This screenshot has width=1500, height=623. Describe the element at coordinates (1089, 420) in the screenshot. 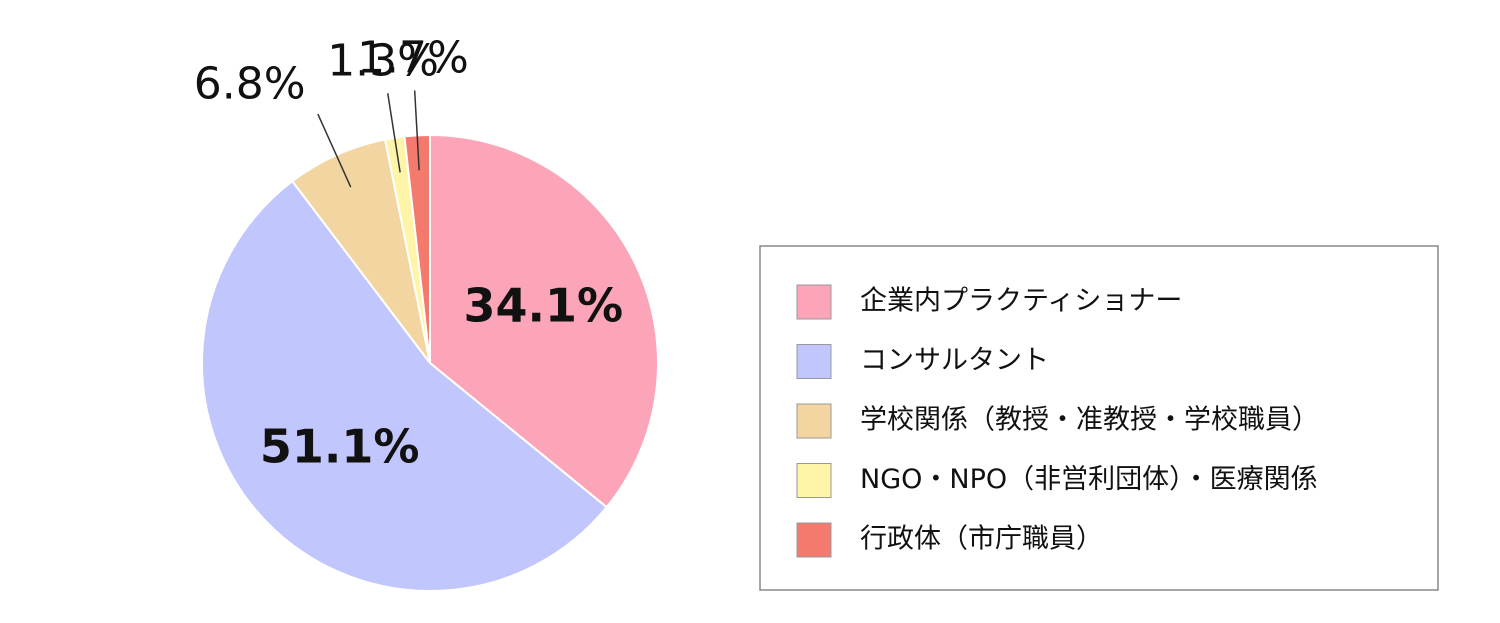

I see `legend-label: 学校関係（教授・准教授・学校職員）` at that location.